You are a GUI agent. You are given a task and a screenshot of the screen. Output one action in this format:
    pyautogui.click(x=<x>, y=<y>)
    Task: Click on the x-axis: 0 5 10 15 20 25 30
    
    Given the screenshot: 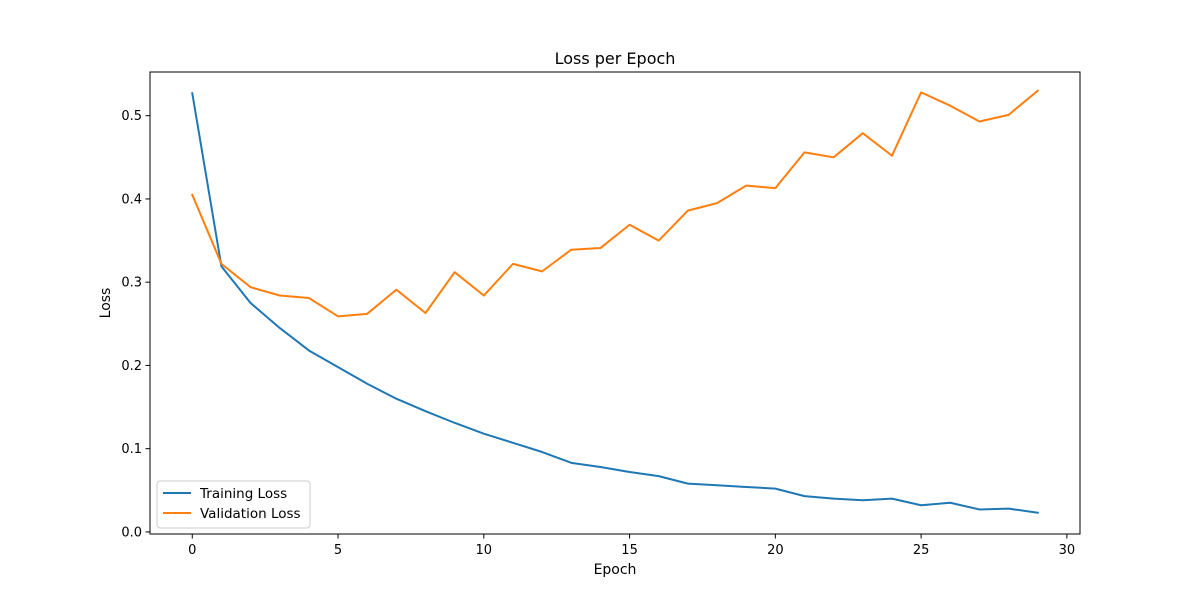 What is the action you would take?
    pyautogui.click(x=631, y=546)
    